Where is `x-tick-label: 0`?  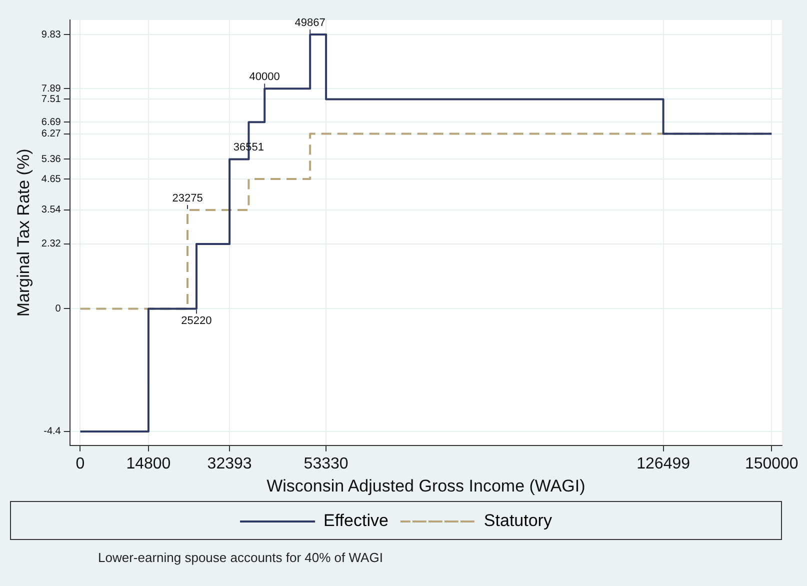 x-tick-label: 0 is located at coordinates (80, 463).